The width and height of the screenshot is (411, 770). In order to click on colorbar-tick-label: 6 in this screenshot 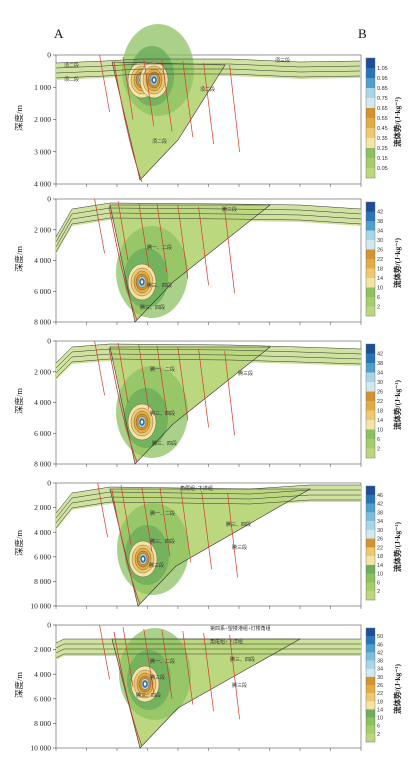, I will do `click(378, 583)`.